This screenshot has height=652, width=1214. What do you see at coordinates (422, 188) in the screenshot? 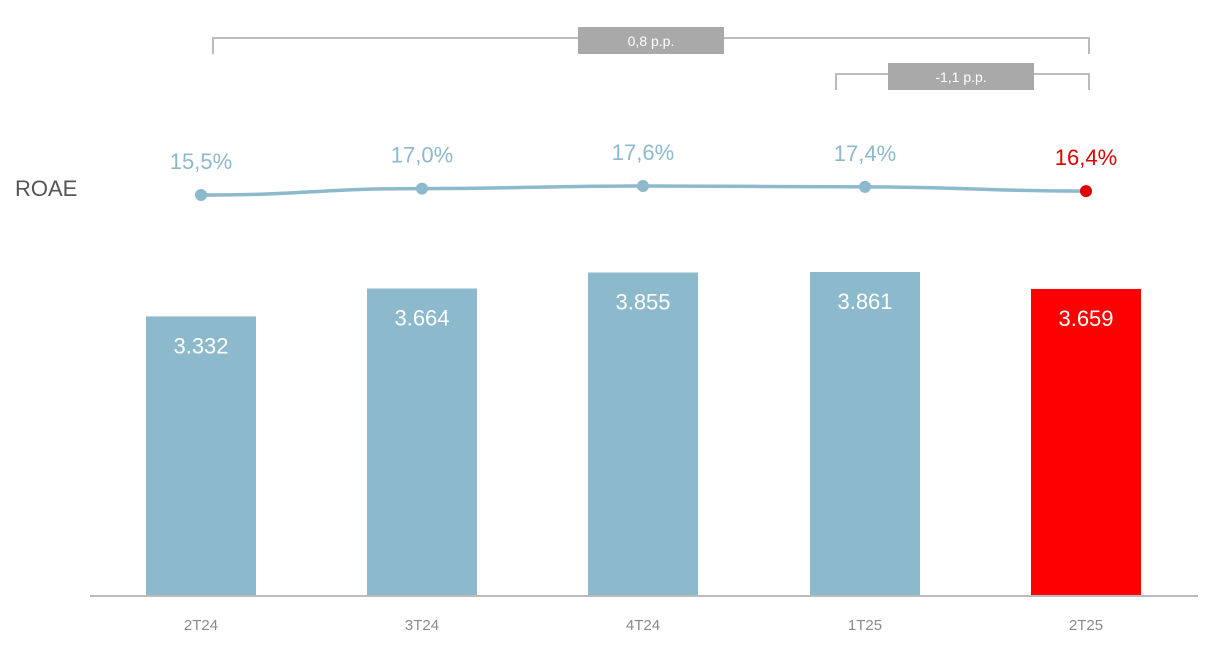
I see `roae-point-3t24` at bounding box center [422, 188].